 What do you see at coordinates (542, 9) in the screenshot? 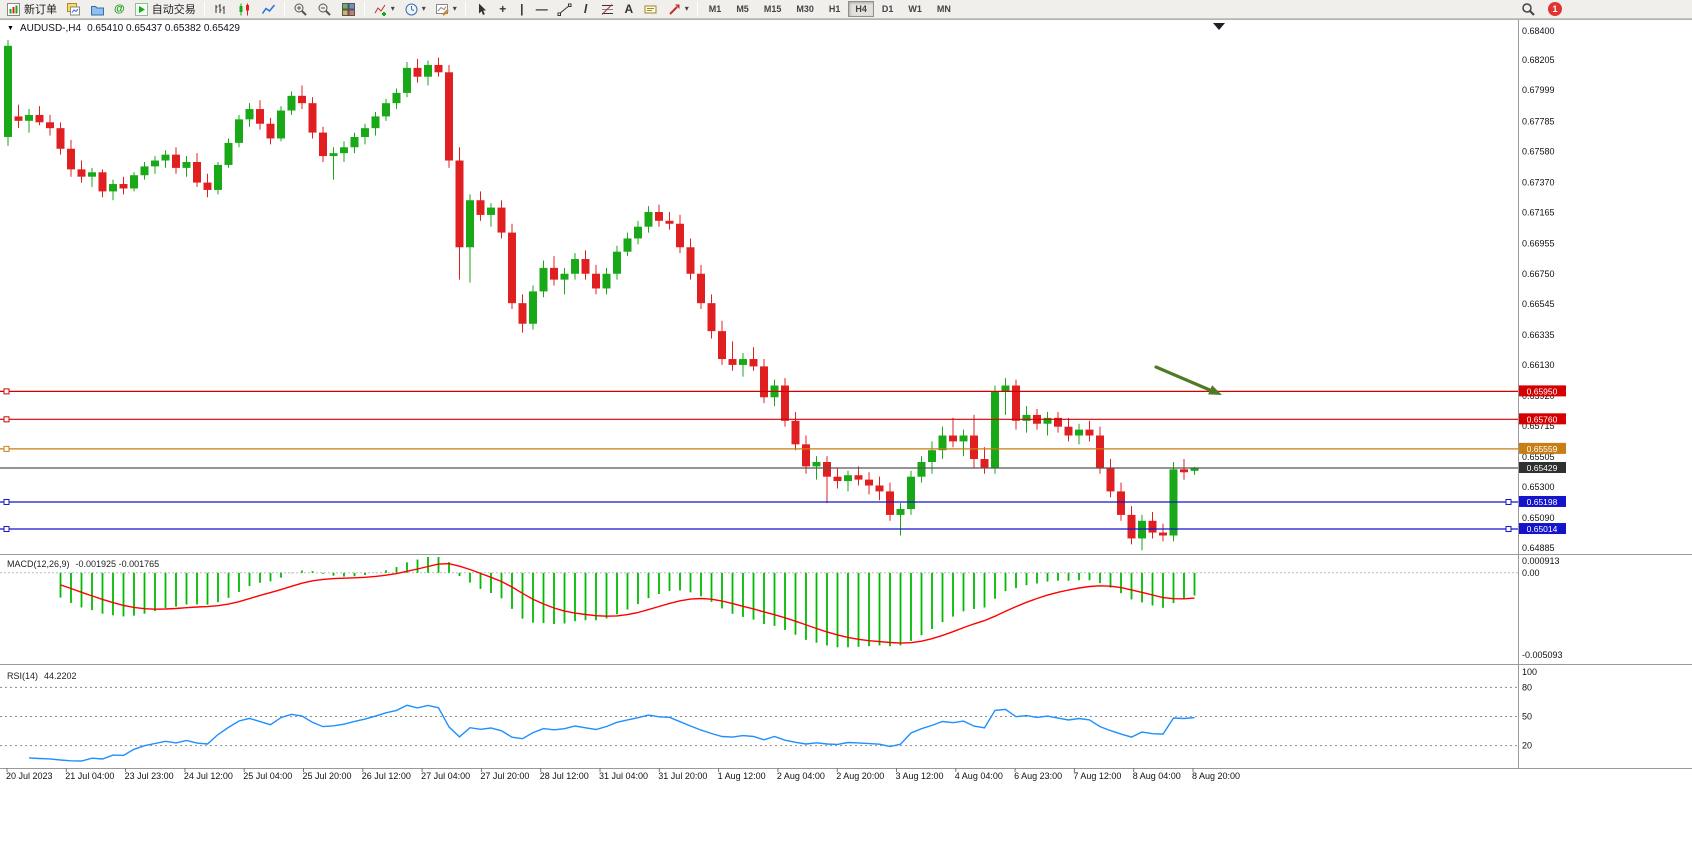
I see `horizontal-line-button: —` at bounding box center [542, 9].